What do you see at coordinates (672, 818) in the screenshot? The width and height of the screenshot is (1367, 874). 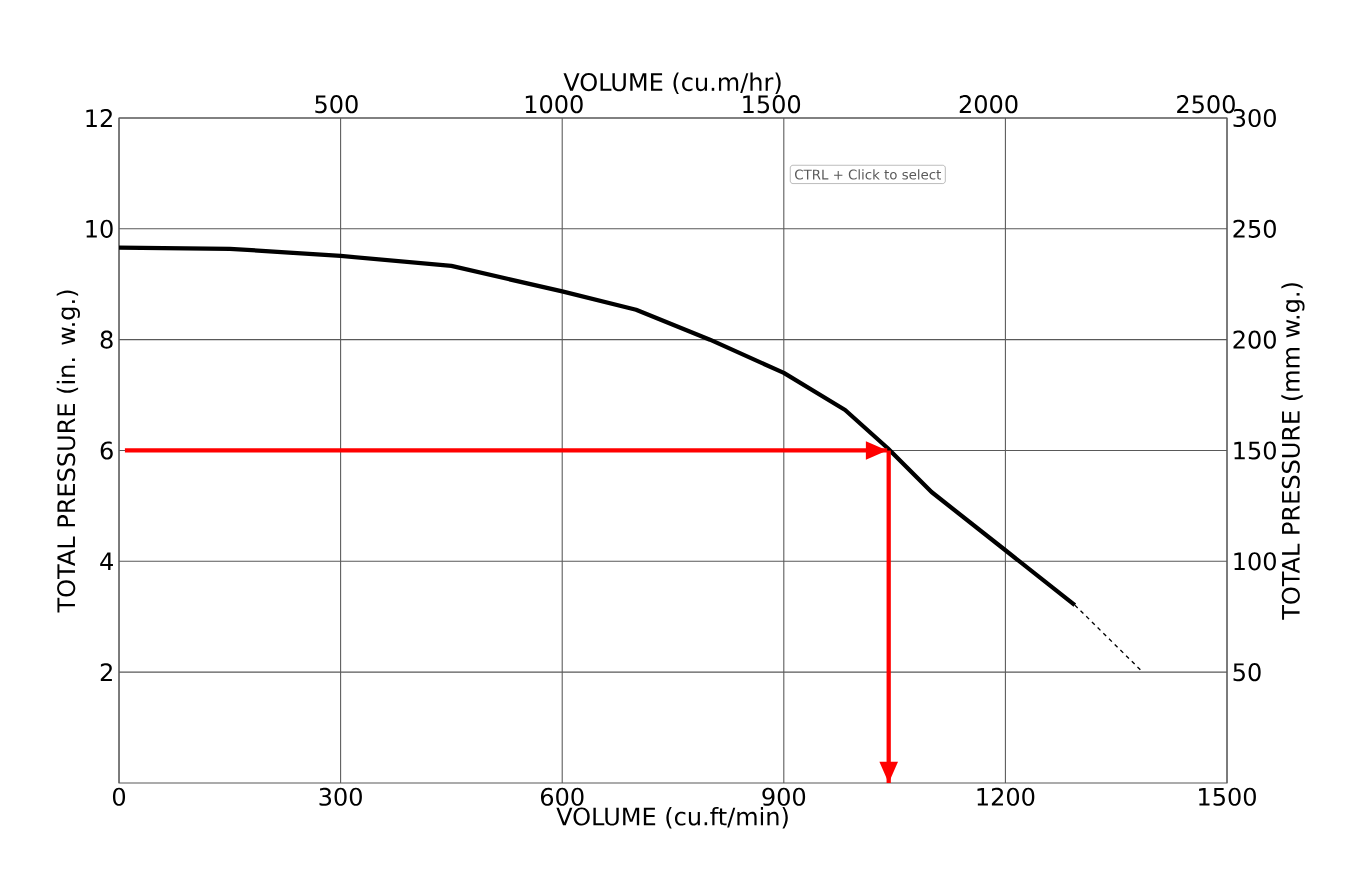 I see `x-axis-title: VOLUME (cu.ft/min)` at bounding box center [672, 818].